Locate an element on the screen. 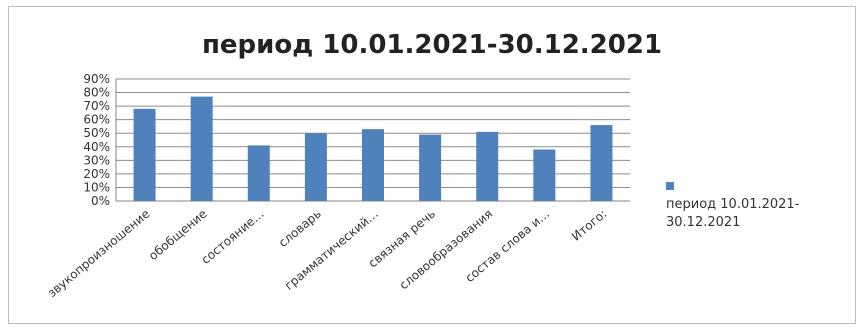  x-tick-label: словообразования is located at coordinates (446, 250).